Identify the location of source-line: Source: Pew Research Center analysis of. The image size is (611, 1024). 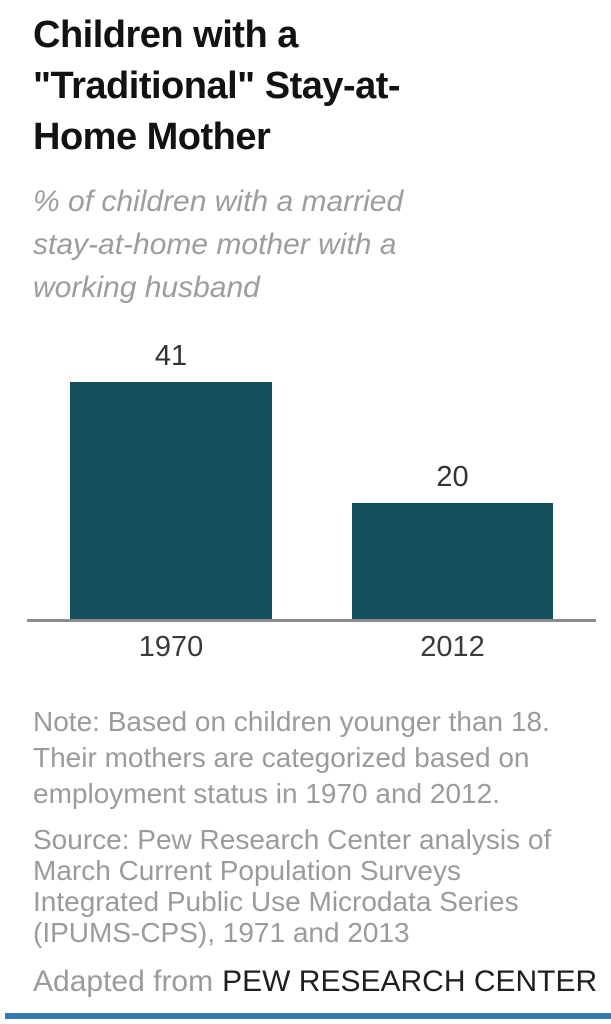
(292, 839).